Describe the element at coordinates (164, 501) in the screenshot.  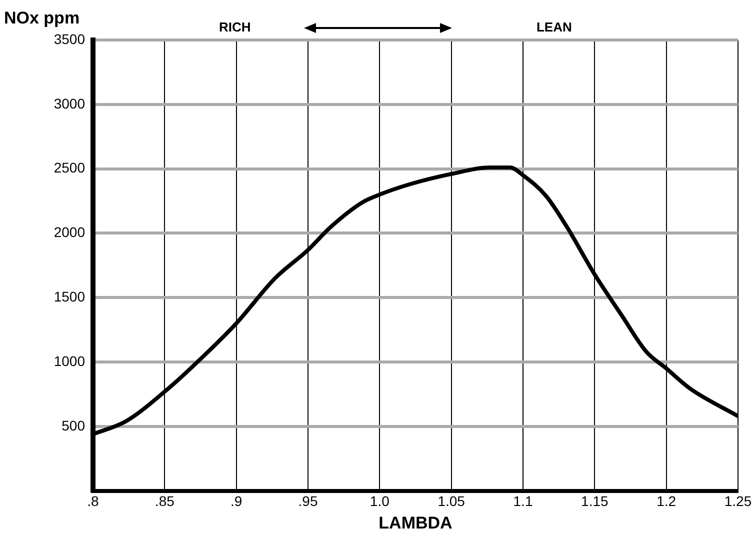
I see `x-tick-label: .85` at that location.